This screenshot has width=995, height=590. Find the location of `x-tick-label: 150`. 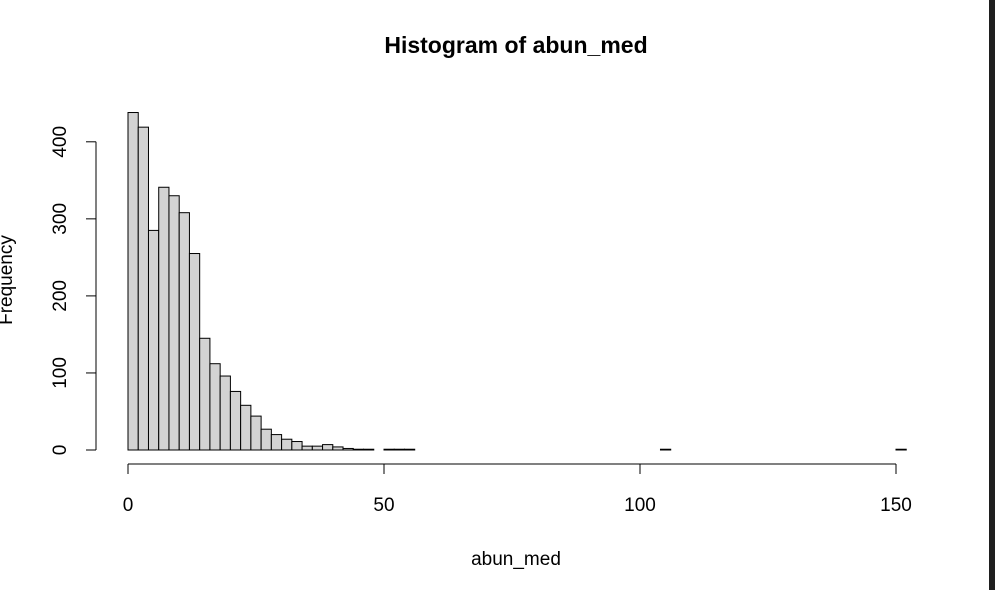

x-tick-label: 150 is located at coordinates (896, 505).